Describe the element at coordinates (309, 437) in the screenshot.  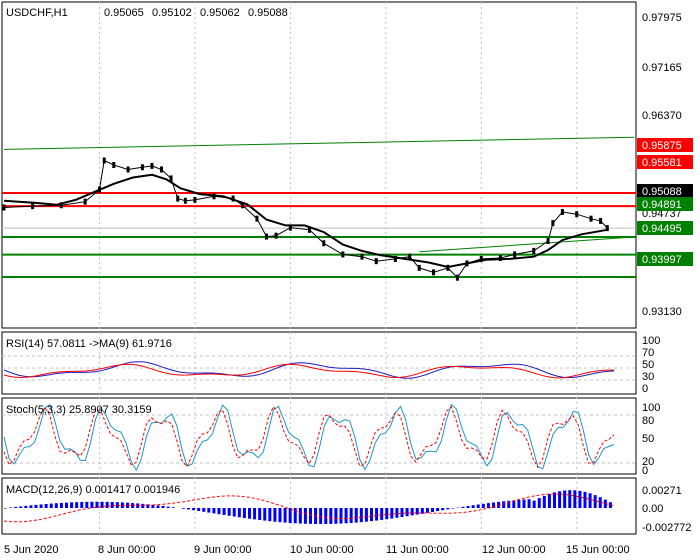
I see `stoch-k-line` at that location.